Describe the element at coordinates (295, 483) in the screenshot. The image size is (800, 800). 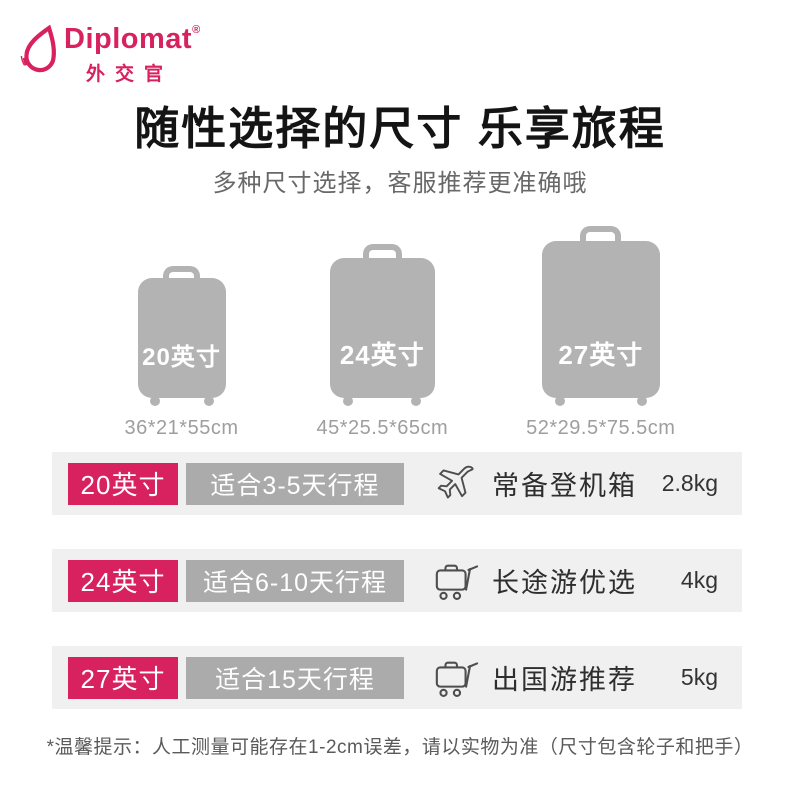
I see `trip-duration-badge: 适合3-5天行程` at that location.